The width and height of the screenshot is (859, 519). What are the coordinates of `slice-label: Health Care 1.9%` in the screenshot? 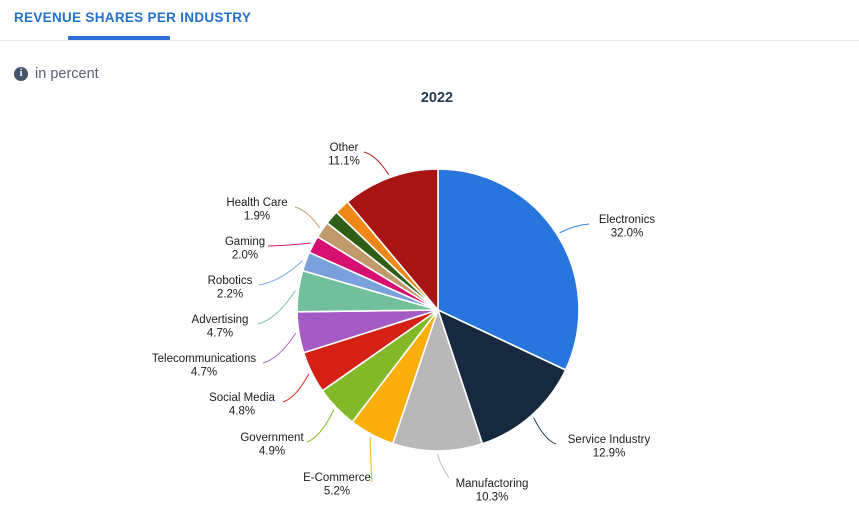 It's located at (256, 210).